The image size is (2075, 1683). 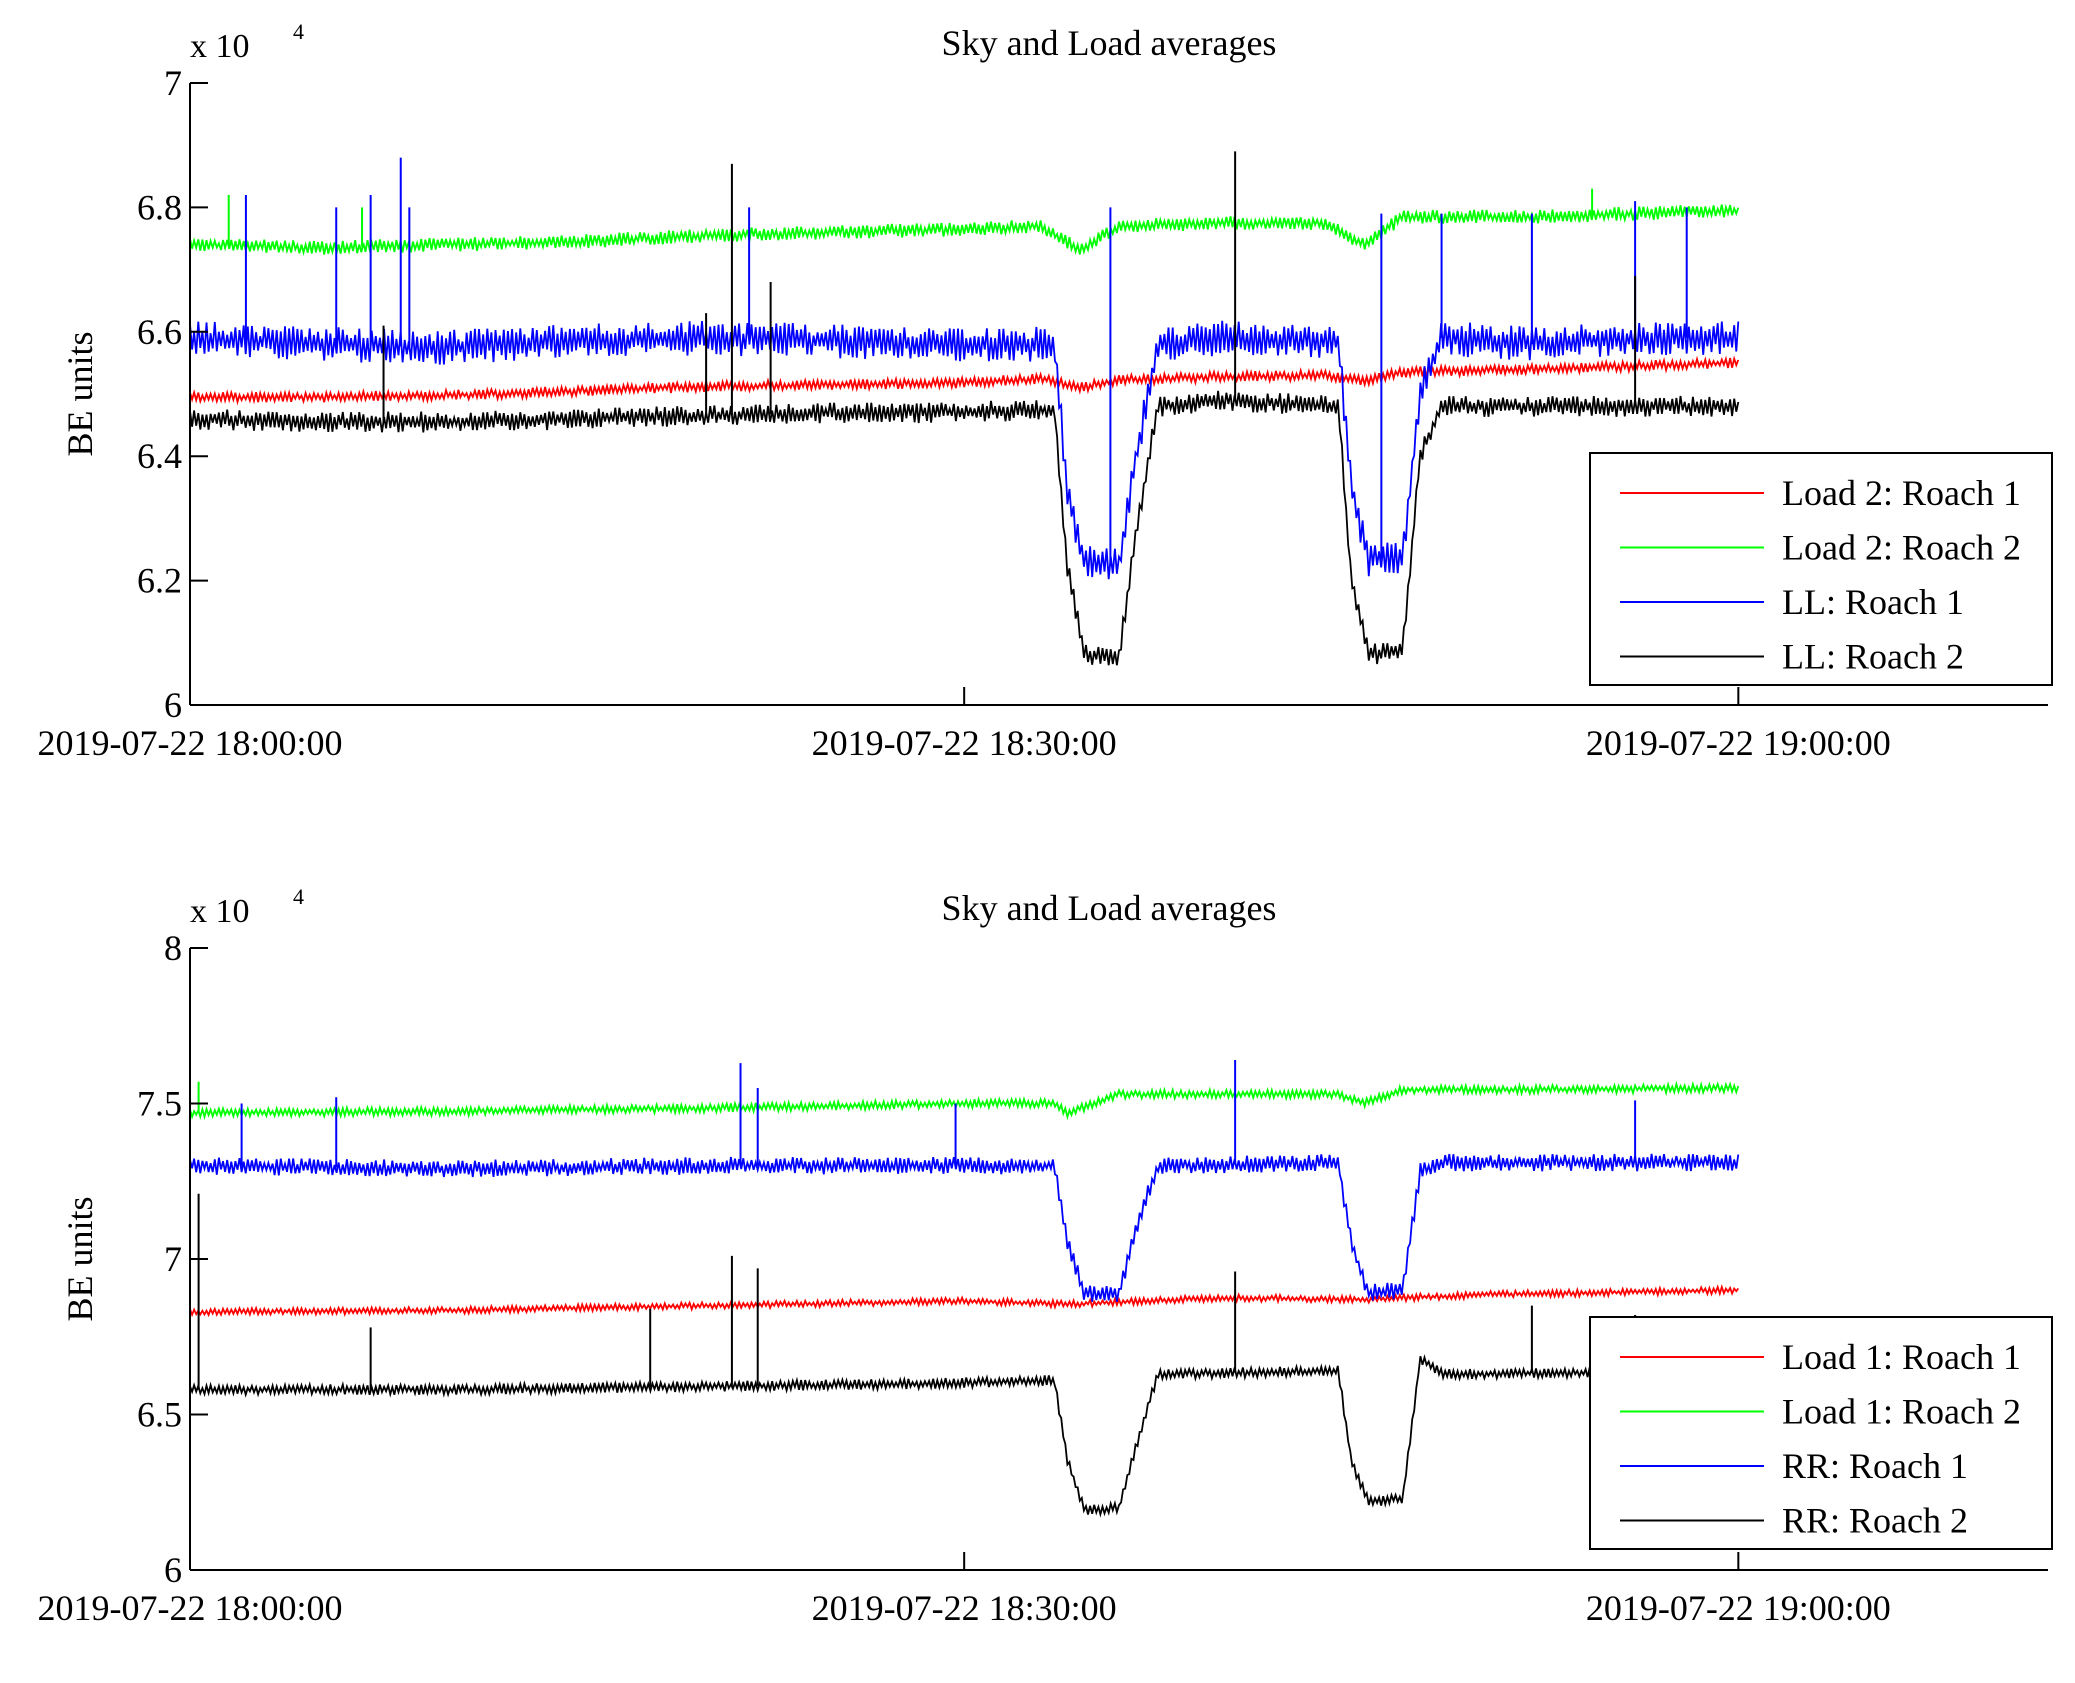 I want to click on legend-label-1: Load 2: Roach 1, so click(x=1901, y=493).